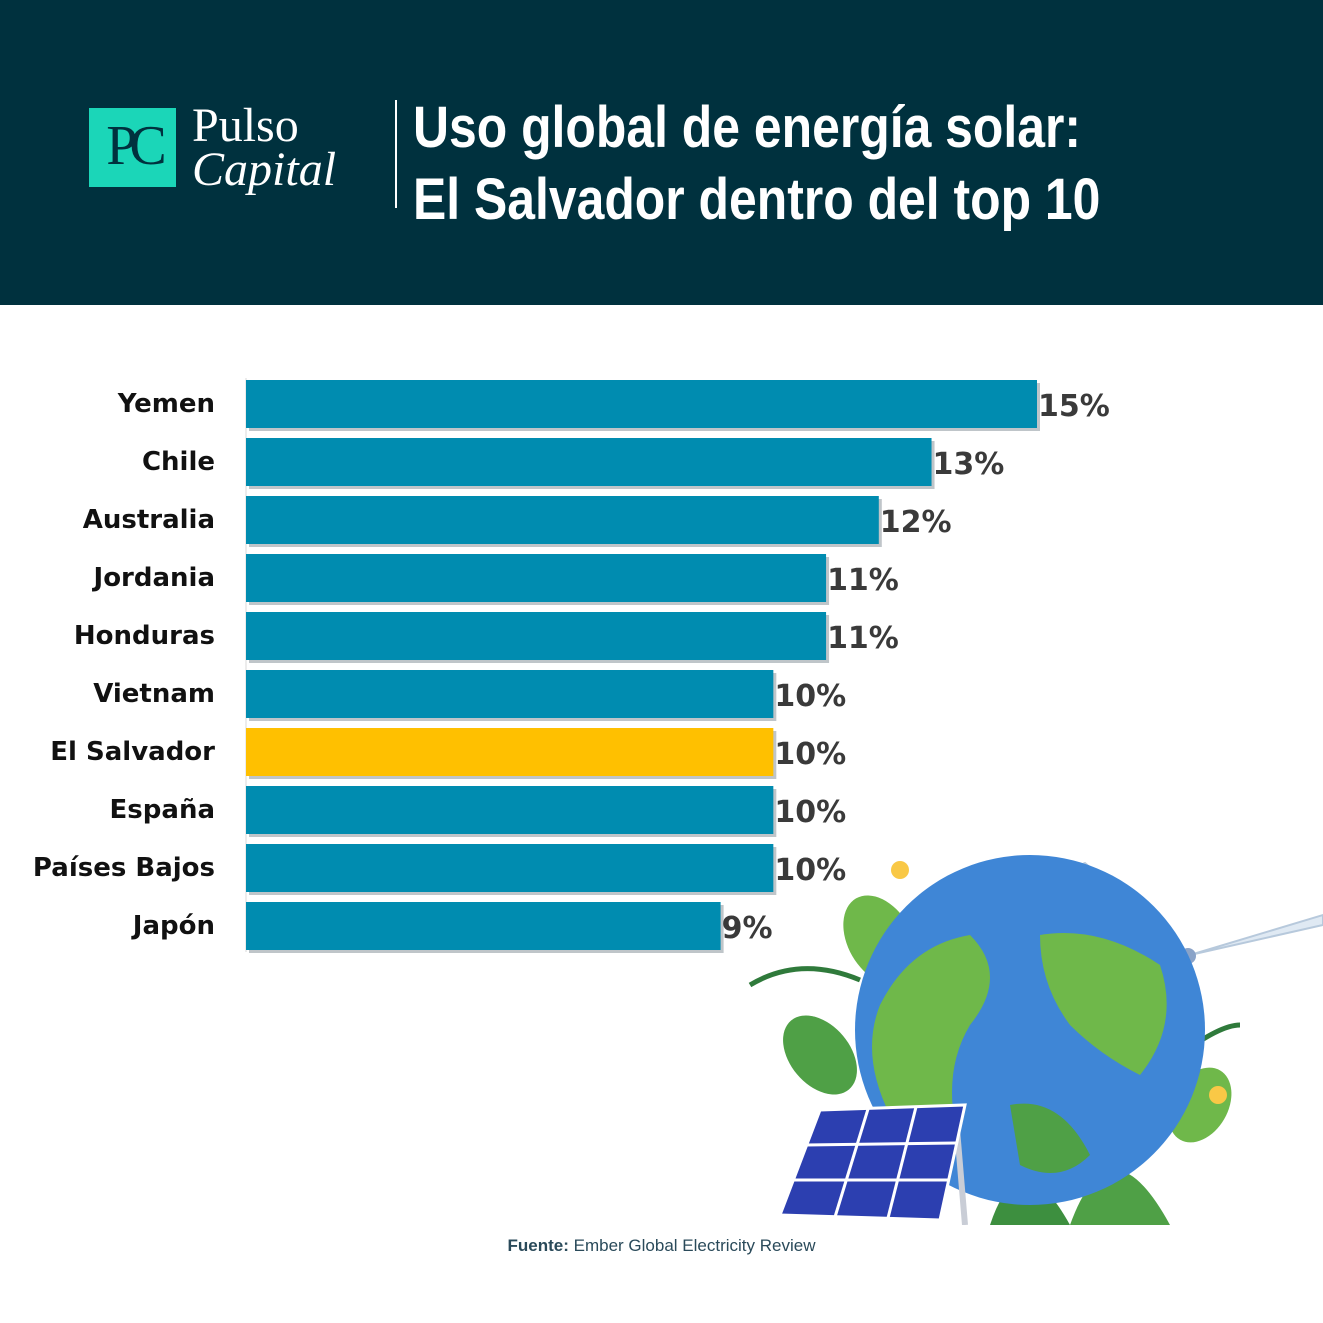 The height and width of the screenshot is (1323, 1323). I want to click on value-label: 13%, so click(969, 464).